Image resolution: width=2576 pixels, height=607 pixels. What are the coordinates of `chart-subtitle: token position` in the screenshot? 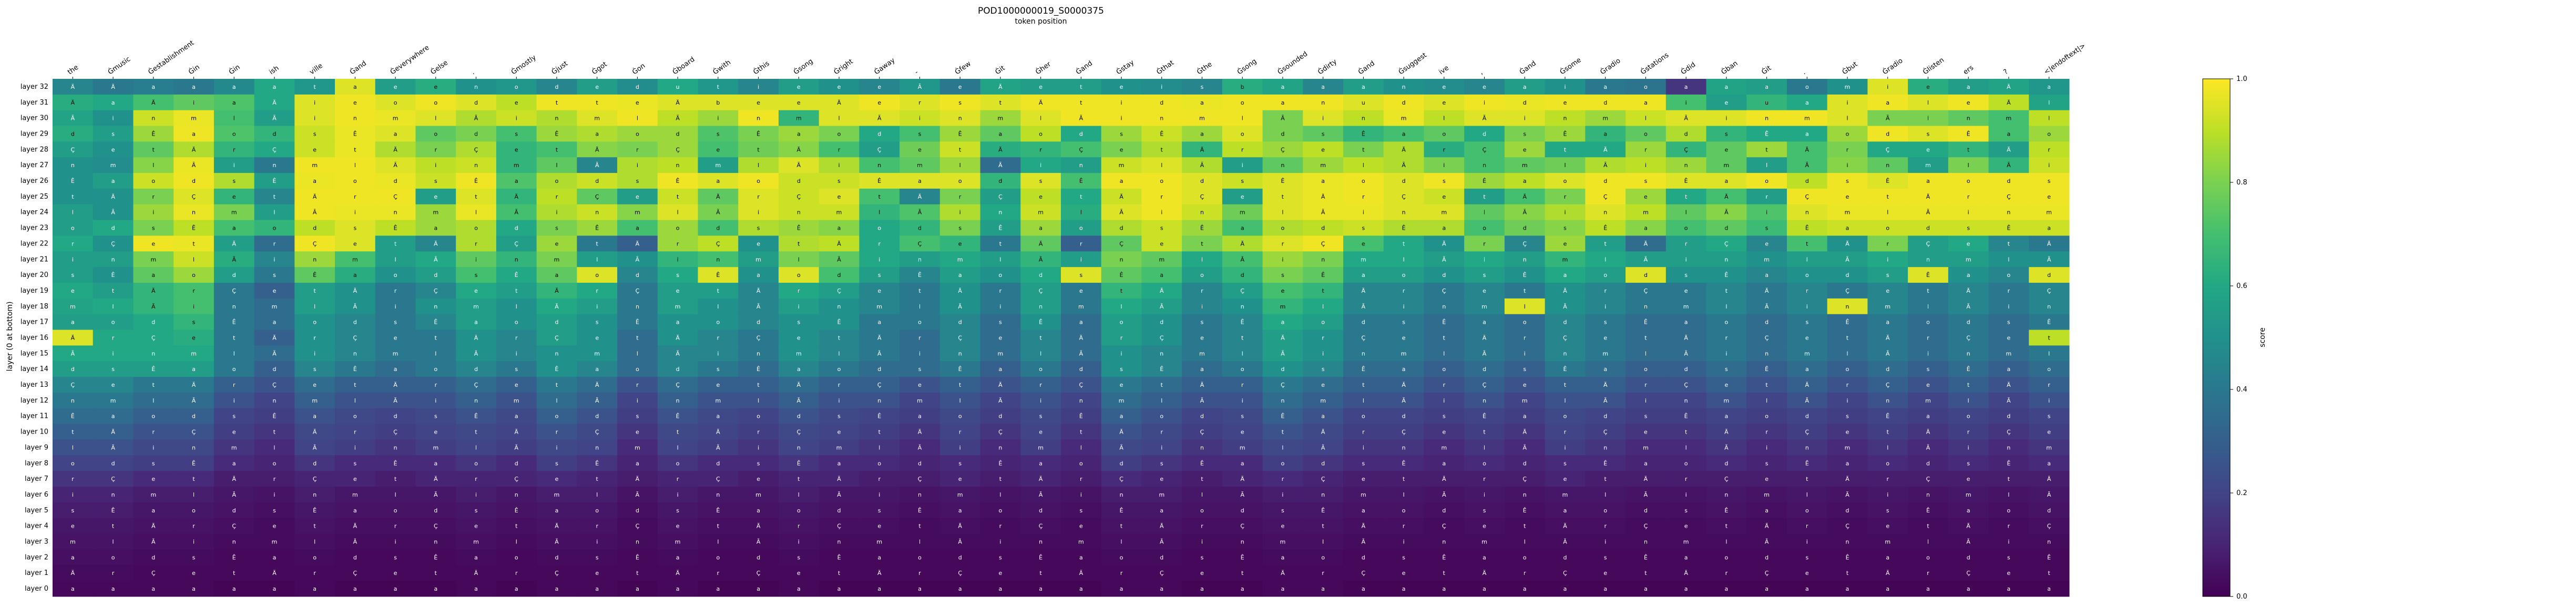 It's located at (1041, 21).